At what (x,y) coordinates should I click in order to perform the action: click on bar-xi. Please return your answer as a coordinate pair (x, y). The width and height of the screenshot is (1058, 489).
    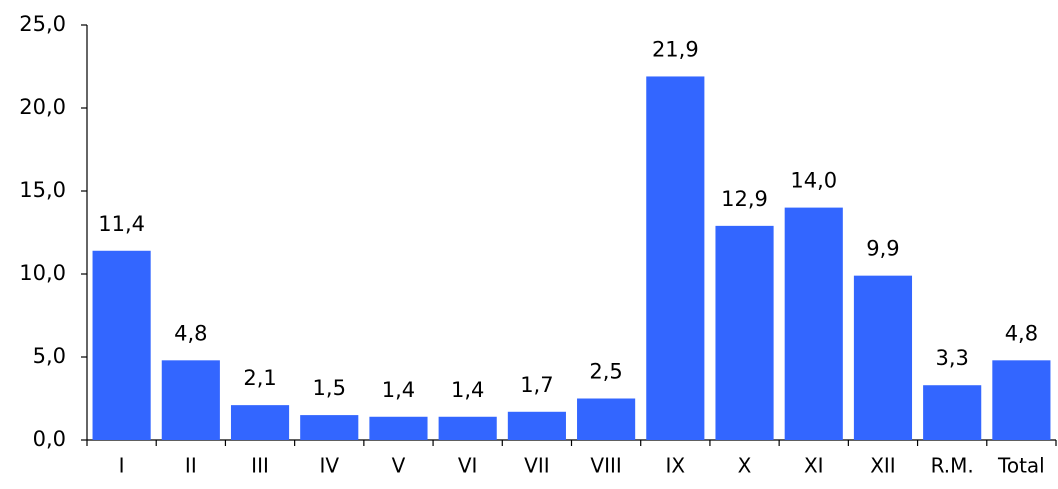
    Looking at the image, I should click on (813, 323).